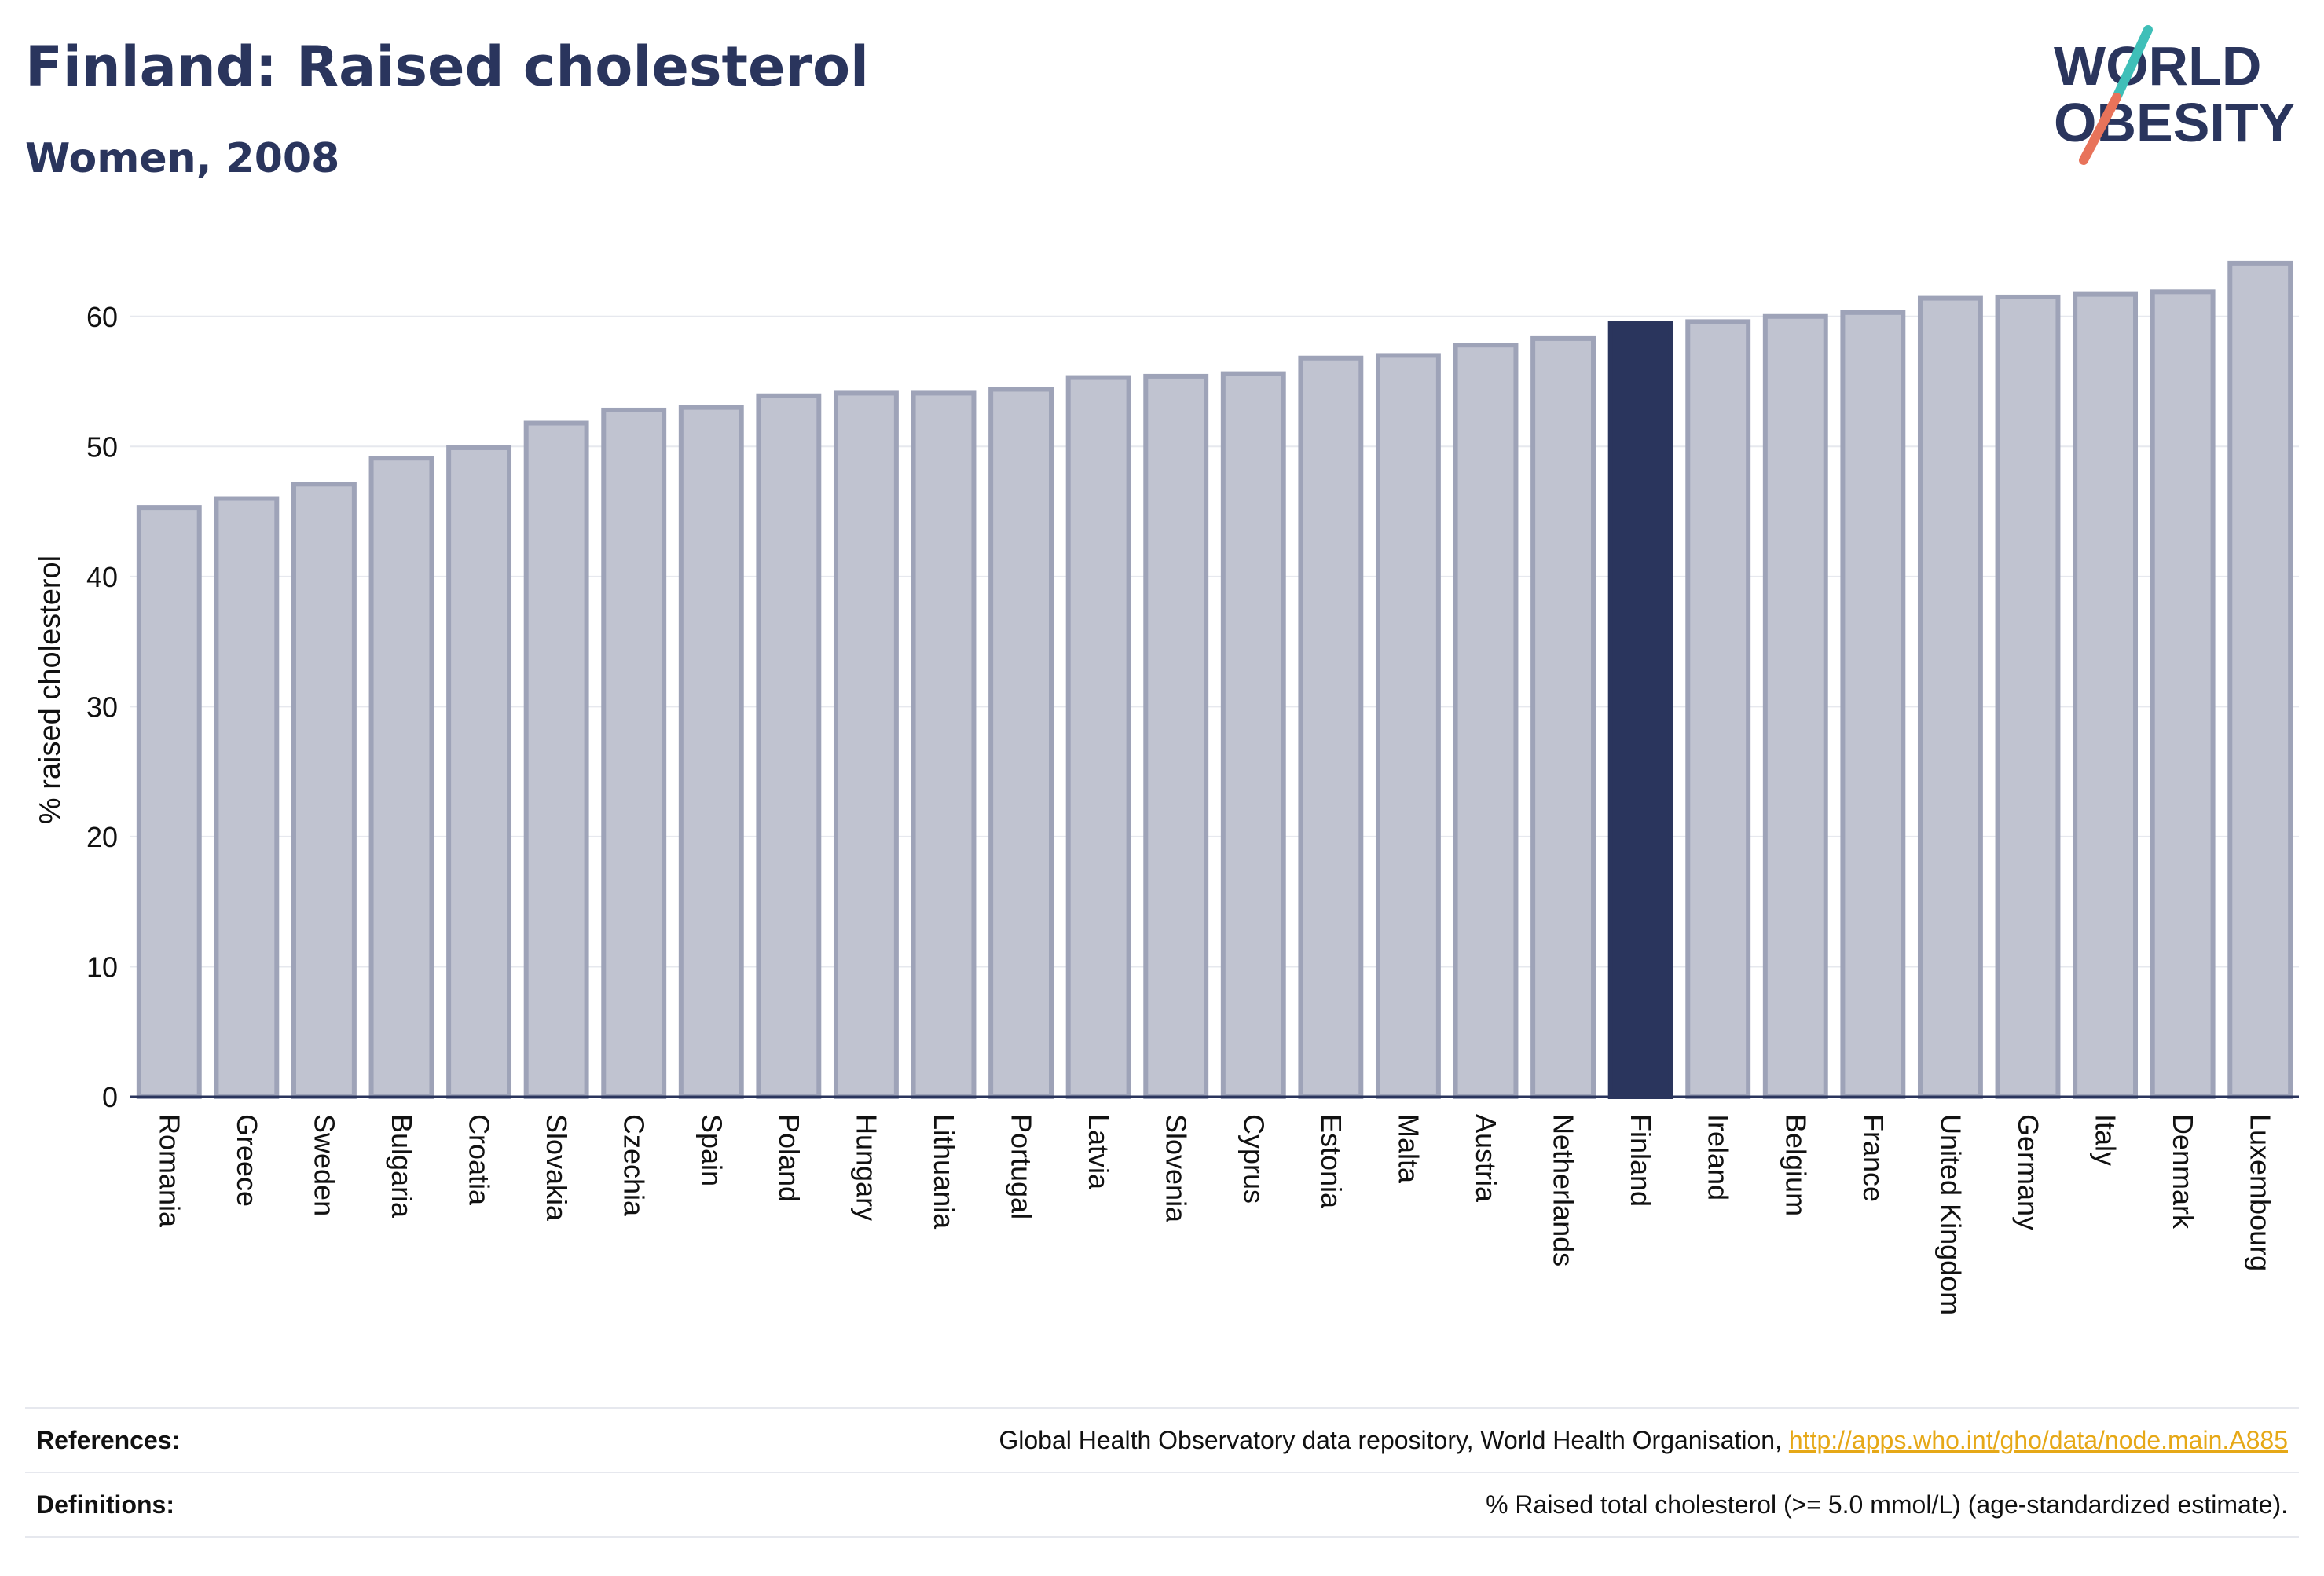 This screenshot has height=1576, width=2324. What do you see at coordinates (789, 1158) in the screenshot?
I see `x-tick-label: Poland` at bounding box center [789, 1158].